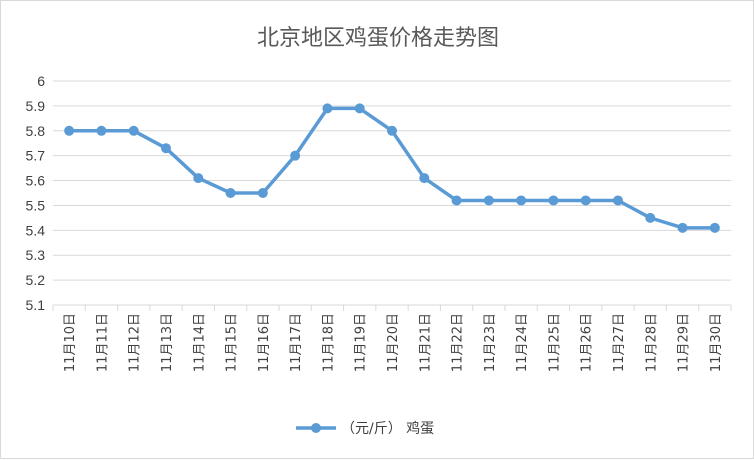 The width and height of the screenshot is (754, 460). I want to click on x-tick-label: 11月12日, so click(135, 342).